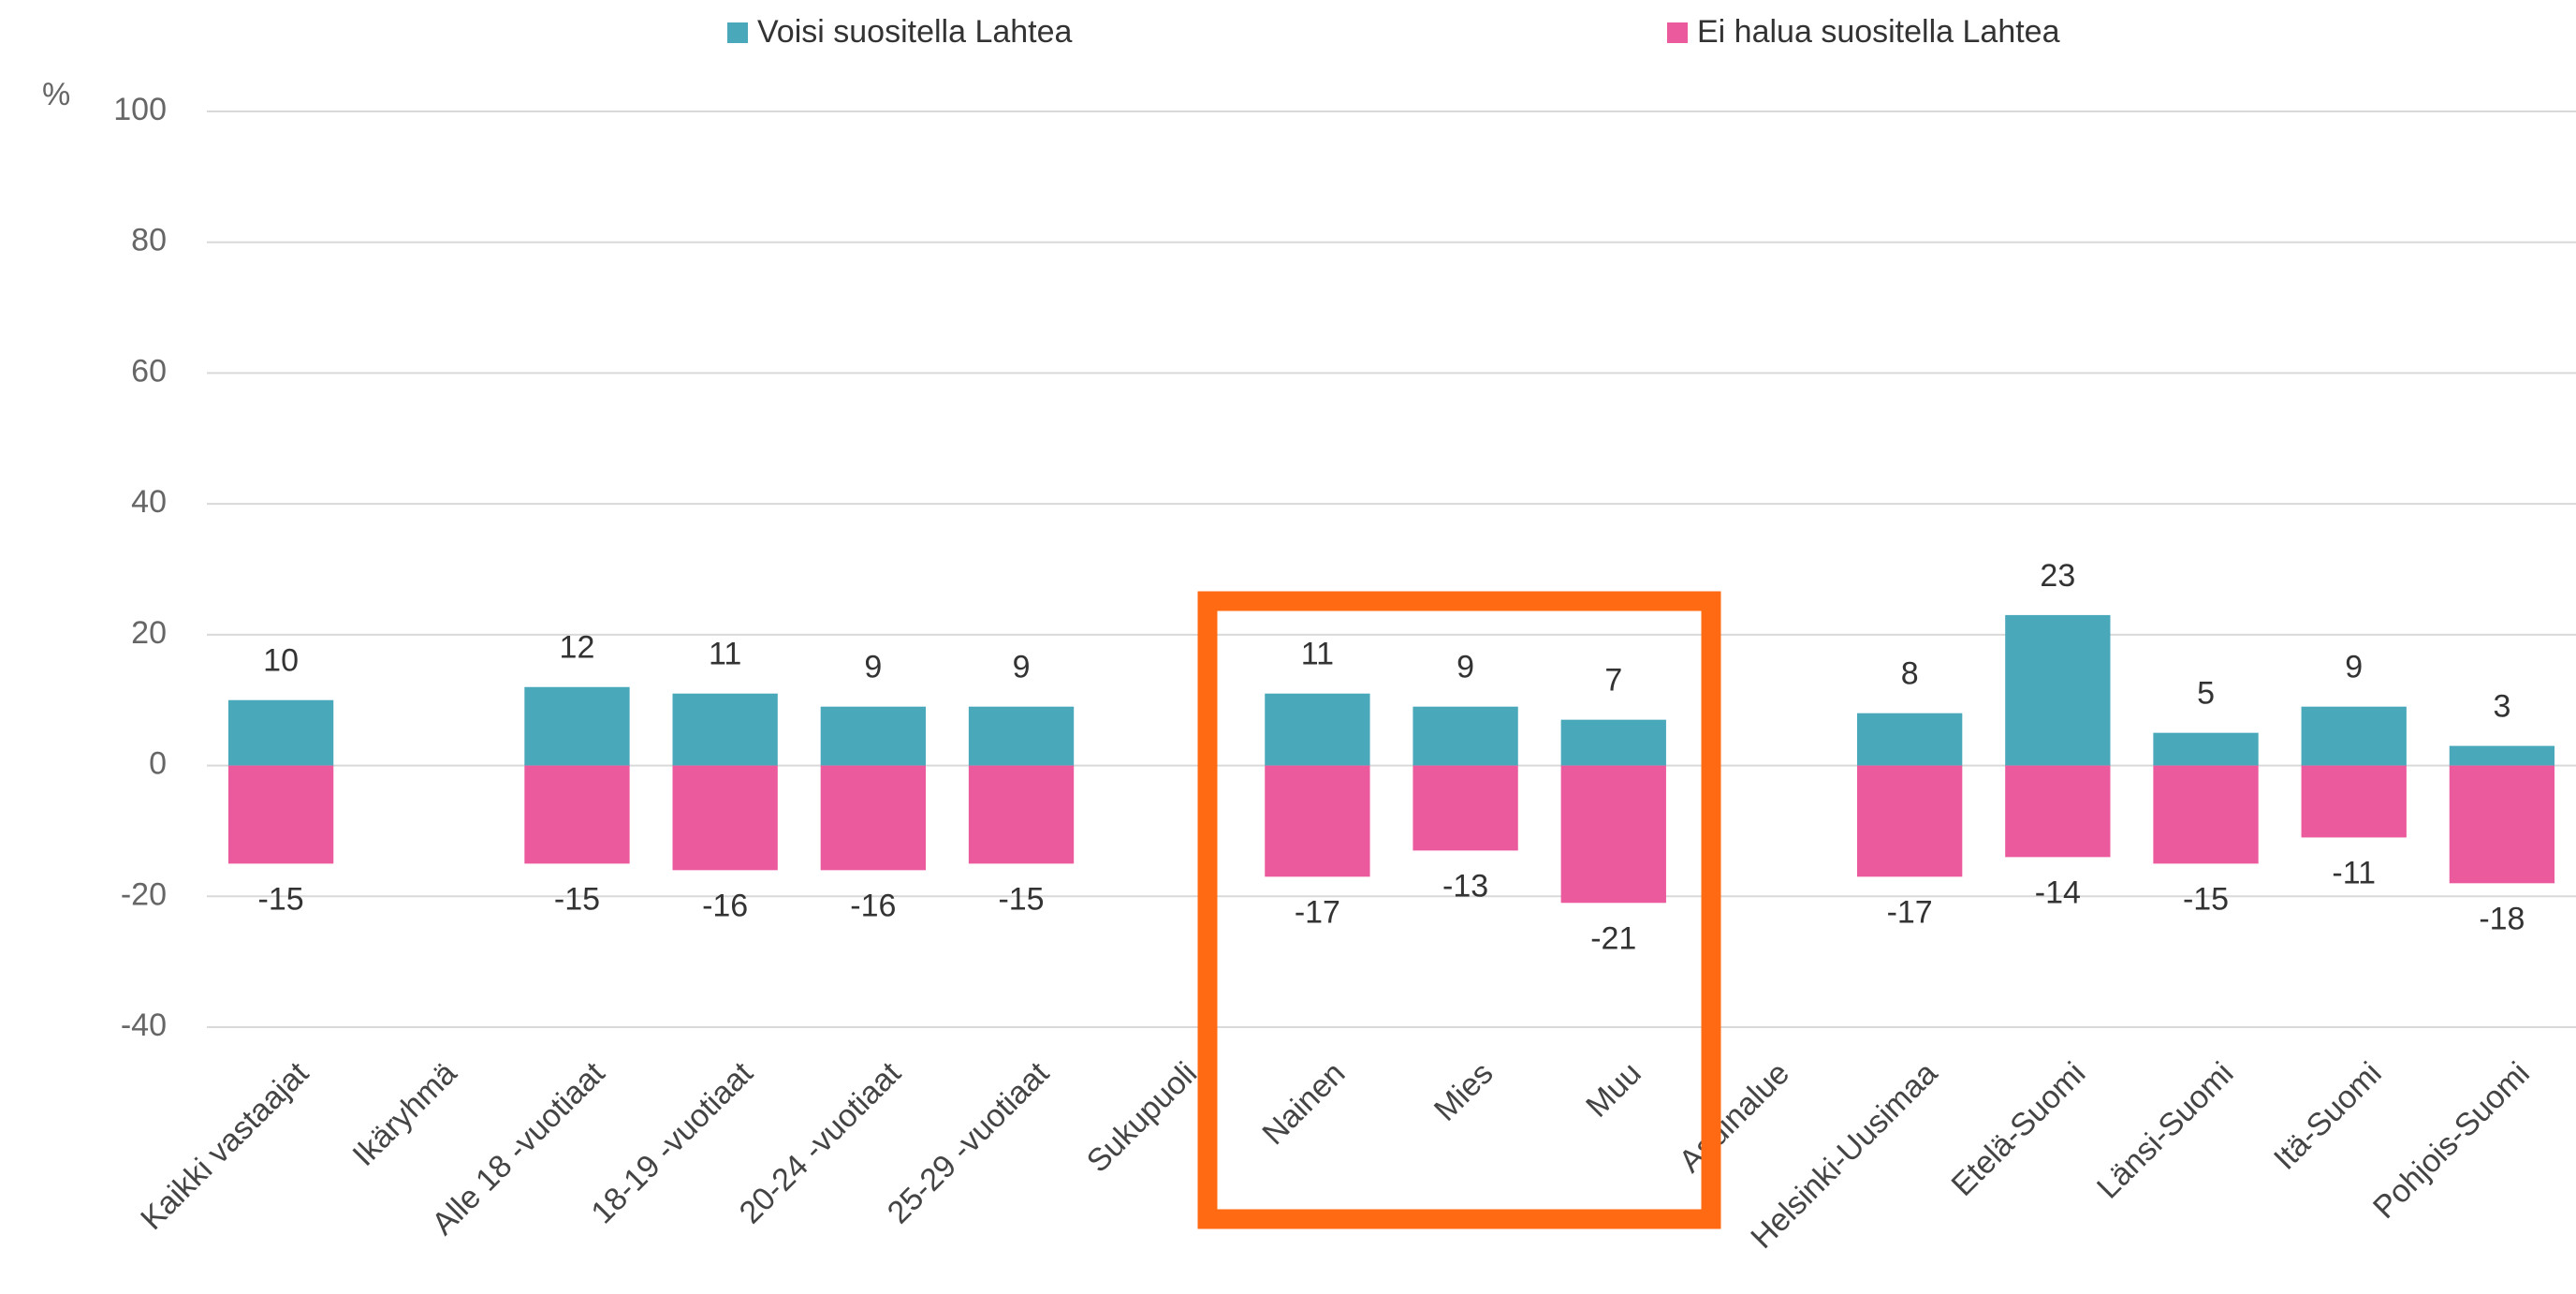  What do you see at coordinates (2501, 707) in the screenshot?
I see `data-label: 3` at bounding box center [2501, 707].